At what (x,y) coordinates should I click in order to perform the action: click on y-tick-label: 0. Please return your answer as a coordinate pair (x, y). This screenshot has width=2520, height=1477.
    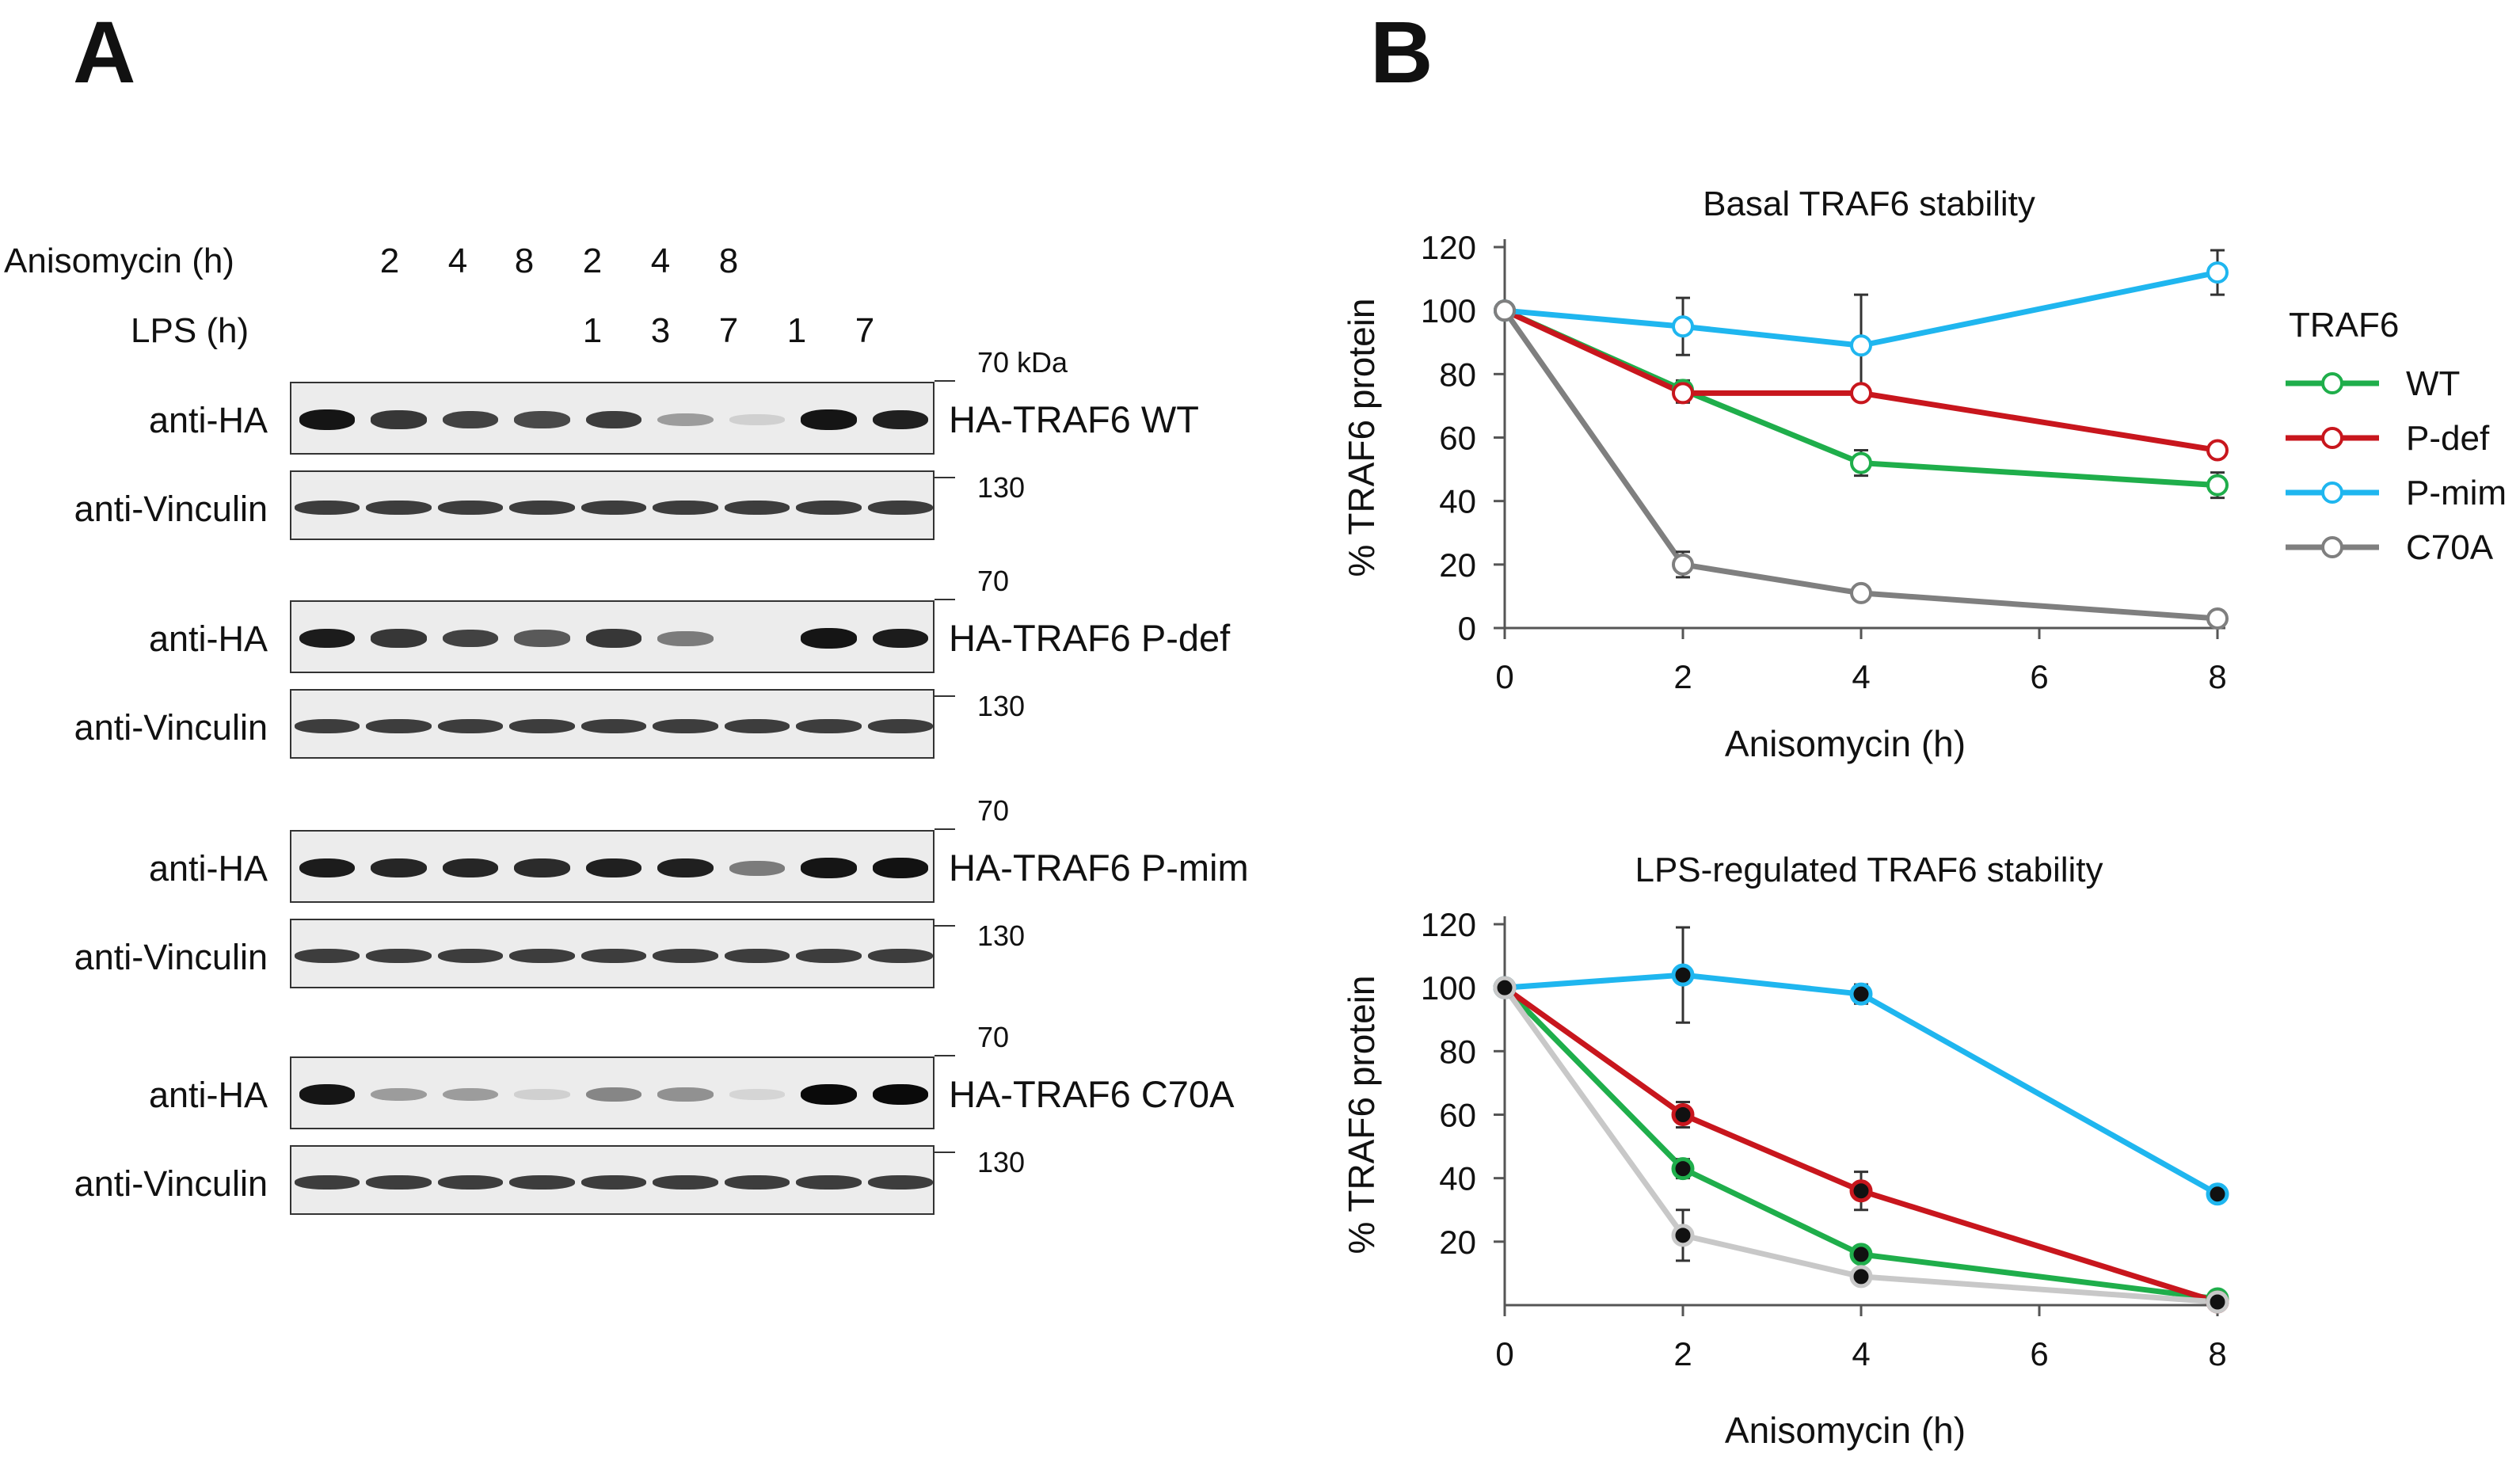
    Looking at the image, I should click on (1467, 628).